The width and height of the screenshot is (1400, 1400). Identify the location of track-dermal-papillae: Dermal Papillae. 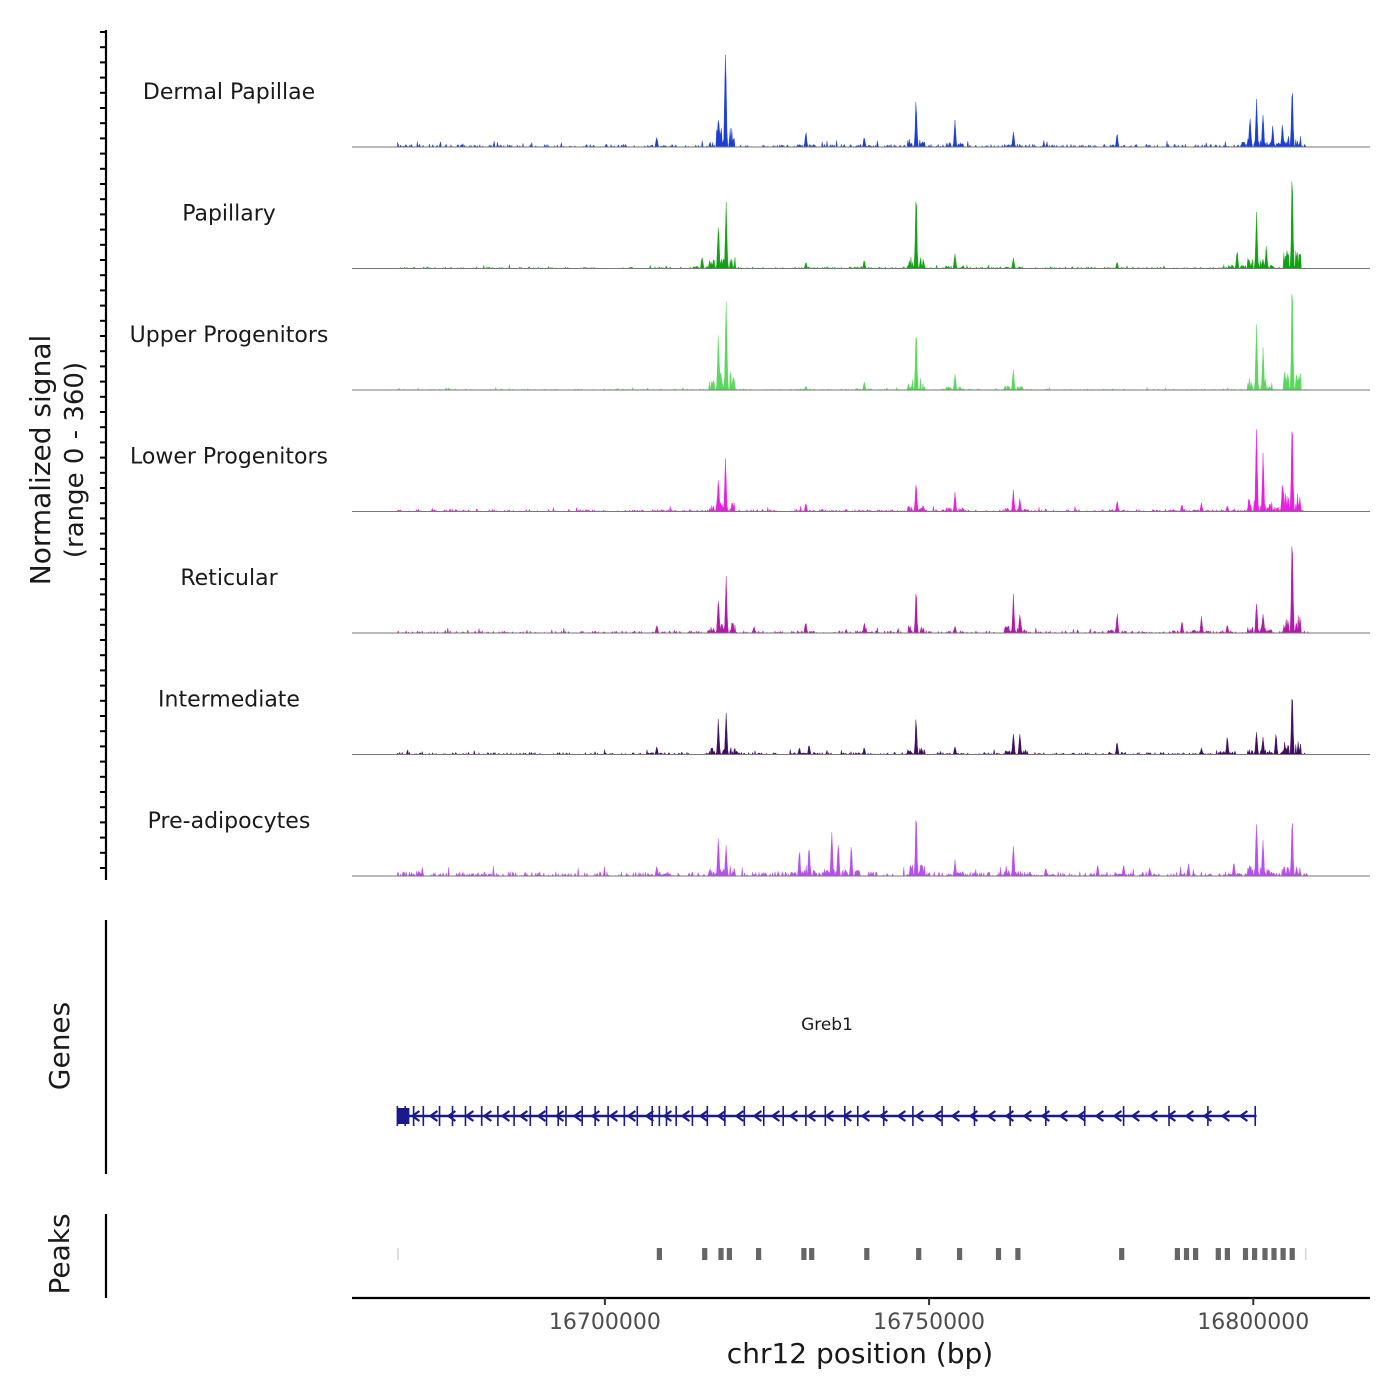
(756, 101).